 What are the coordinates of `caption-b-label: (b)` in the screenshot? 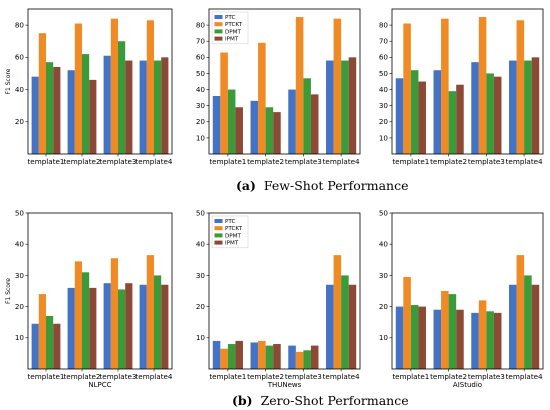 It's located at (242, 400).